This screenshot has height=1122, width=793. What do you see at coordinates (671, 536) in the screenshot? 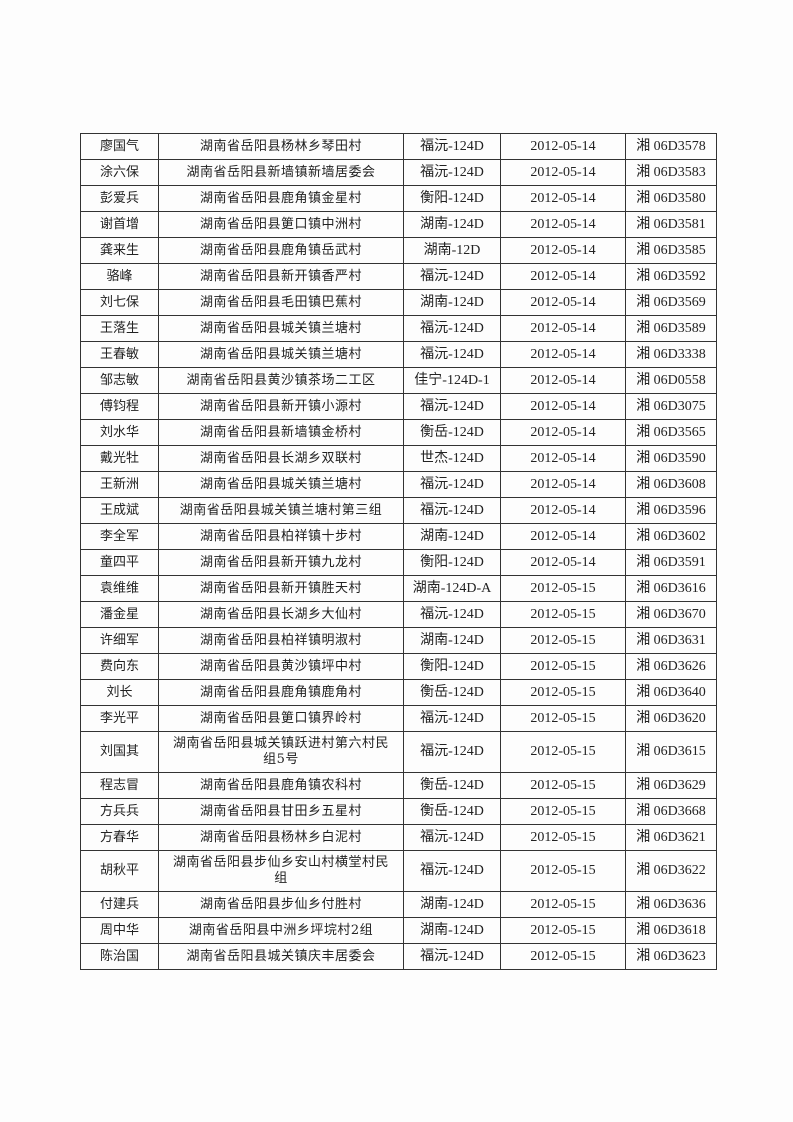
I see `plate-cell: 湘 06D3602` at bounding box center [671, 536].